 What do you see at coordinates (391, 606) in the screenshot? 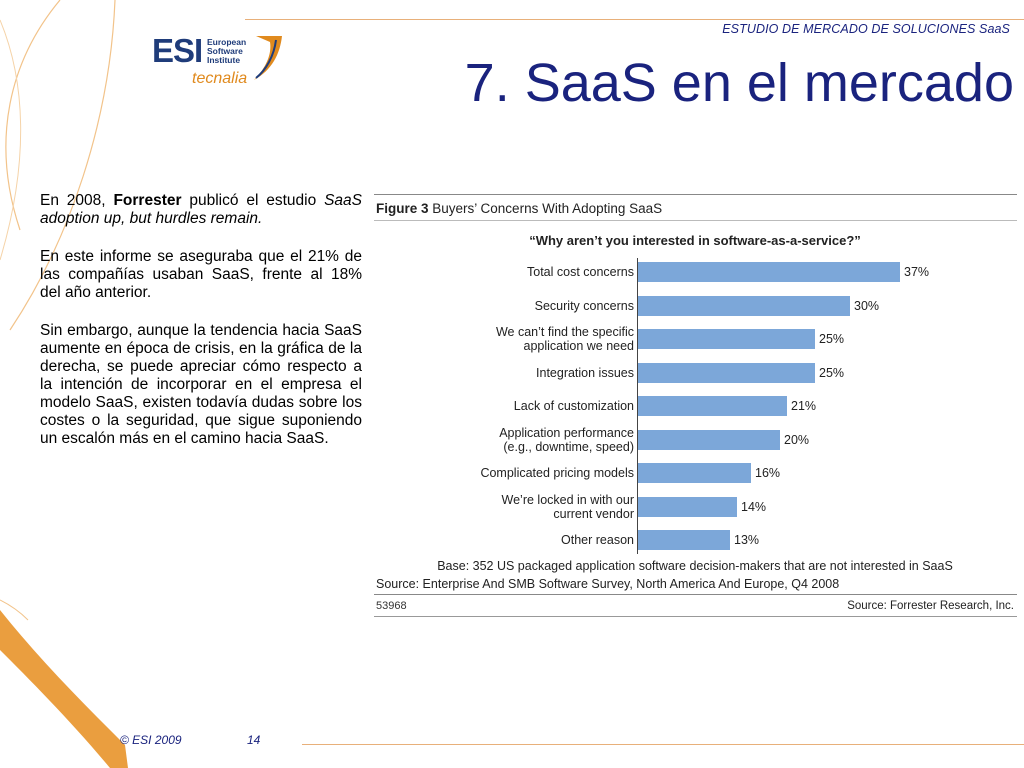
I see `figure-number: 53968` at bounding box center [391, 606].